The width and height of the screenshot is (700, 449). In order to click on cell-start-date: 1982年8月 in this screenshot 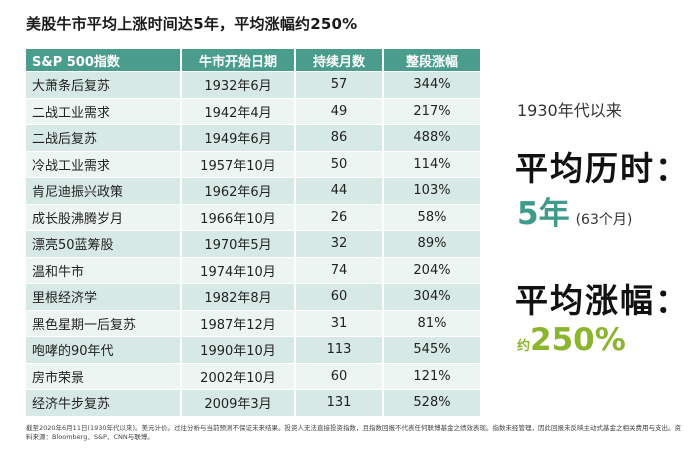, I will do `click(239, 296)`.